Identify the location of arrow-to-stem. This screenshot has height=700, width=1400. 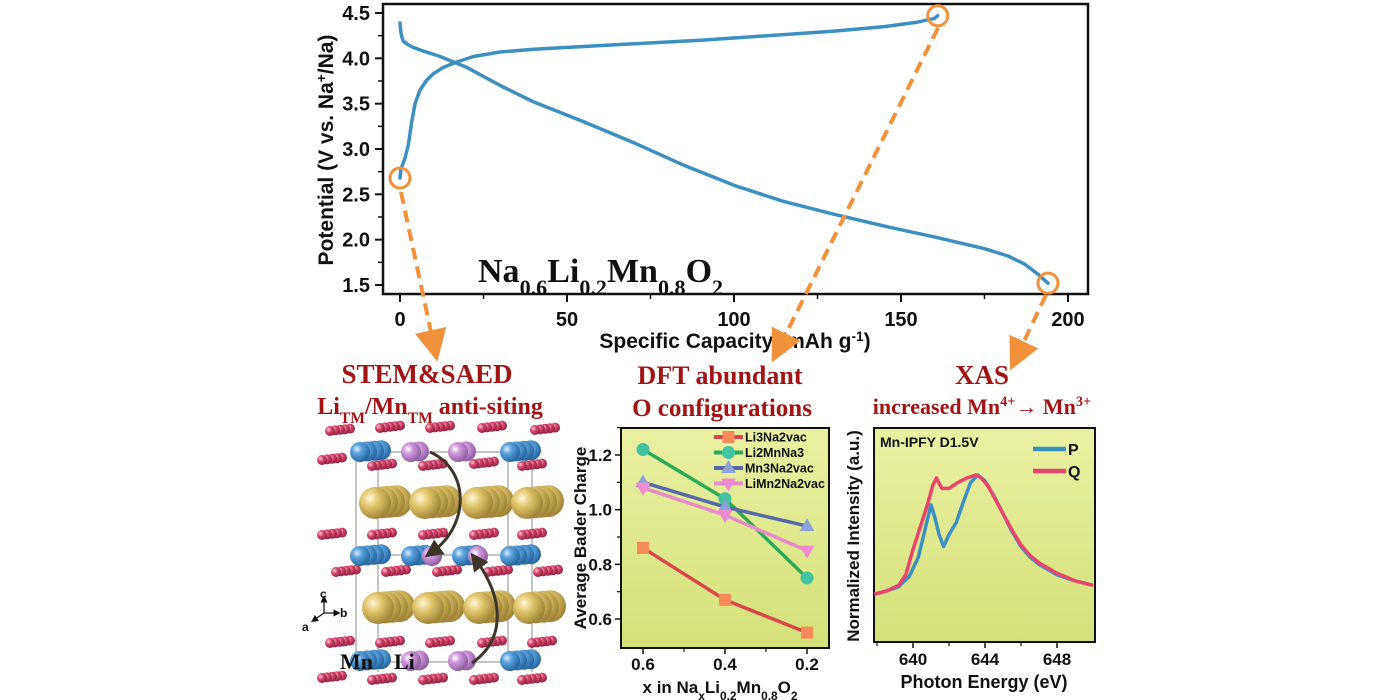
(423, 276).